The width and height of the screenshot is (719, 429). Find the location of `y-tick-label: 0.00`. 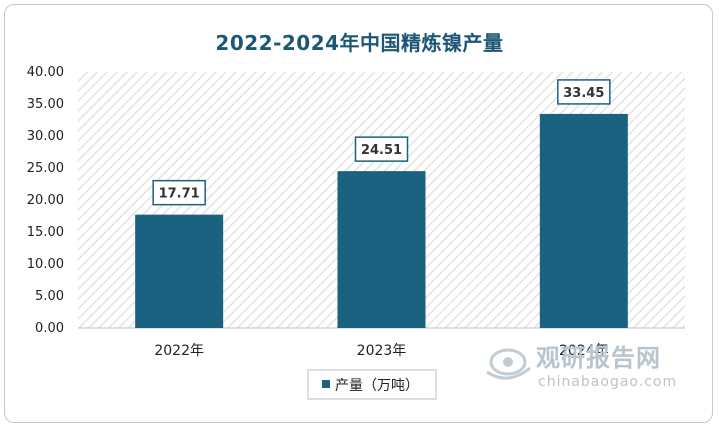

y-tick-label: 0.00 is located at coordinates (49, 328).